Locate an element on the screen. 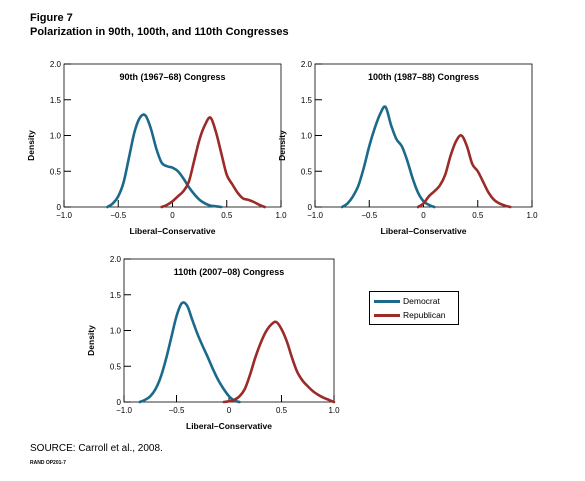  chart-title: 110th (2007–08) Congress is located at coordinates (229, 272).